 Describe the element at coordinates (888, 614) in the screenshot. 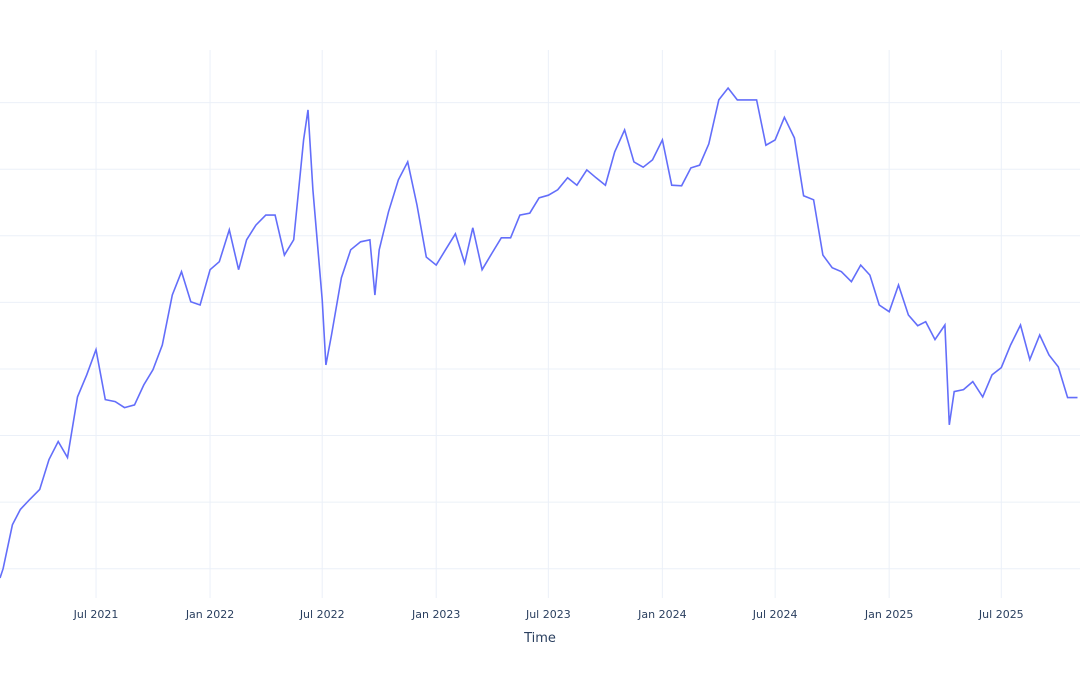

I see `x-tick-label: Jan 2025` at that location.